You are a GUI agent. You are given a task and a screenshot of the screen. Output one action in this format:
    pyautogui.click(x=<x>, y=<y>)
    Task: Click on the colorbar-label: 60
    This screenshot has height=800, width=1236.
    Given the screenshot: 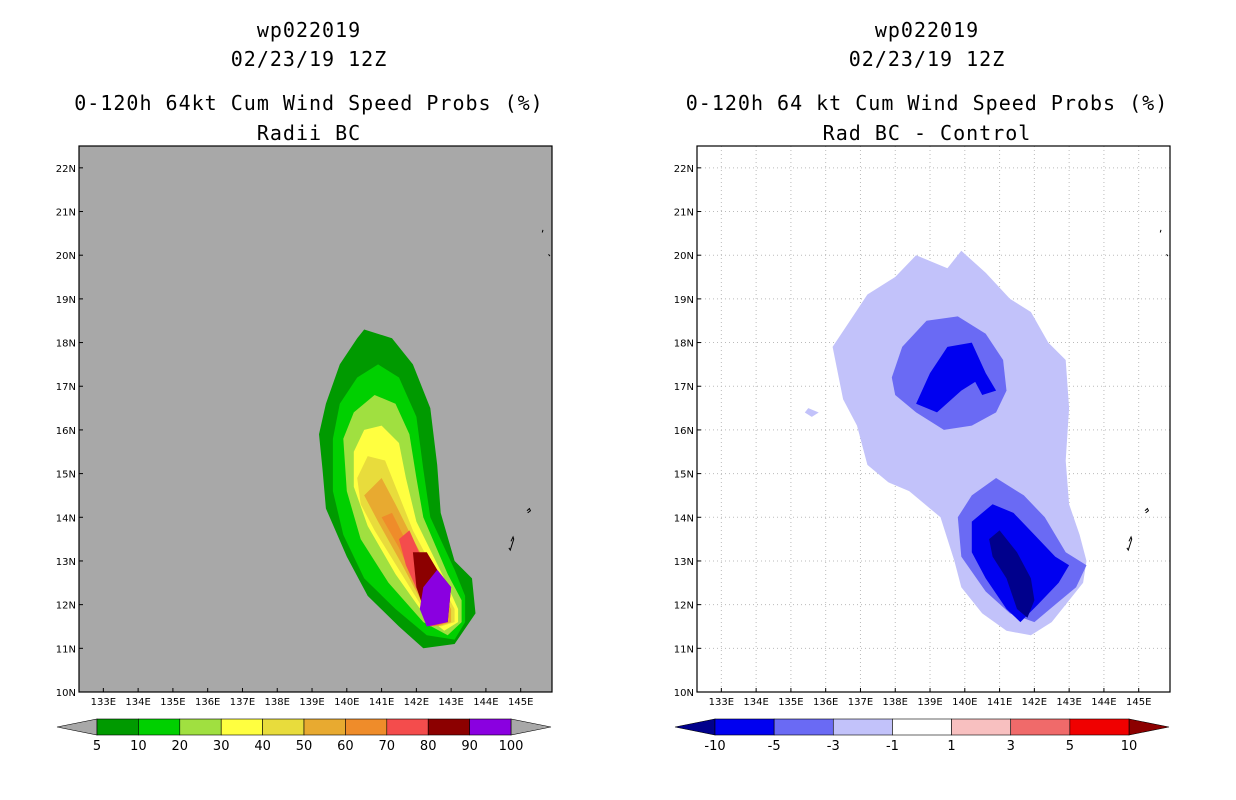 What is the action you would take?
    pyautogui.click(x=345, y=746)
    